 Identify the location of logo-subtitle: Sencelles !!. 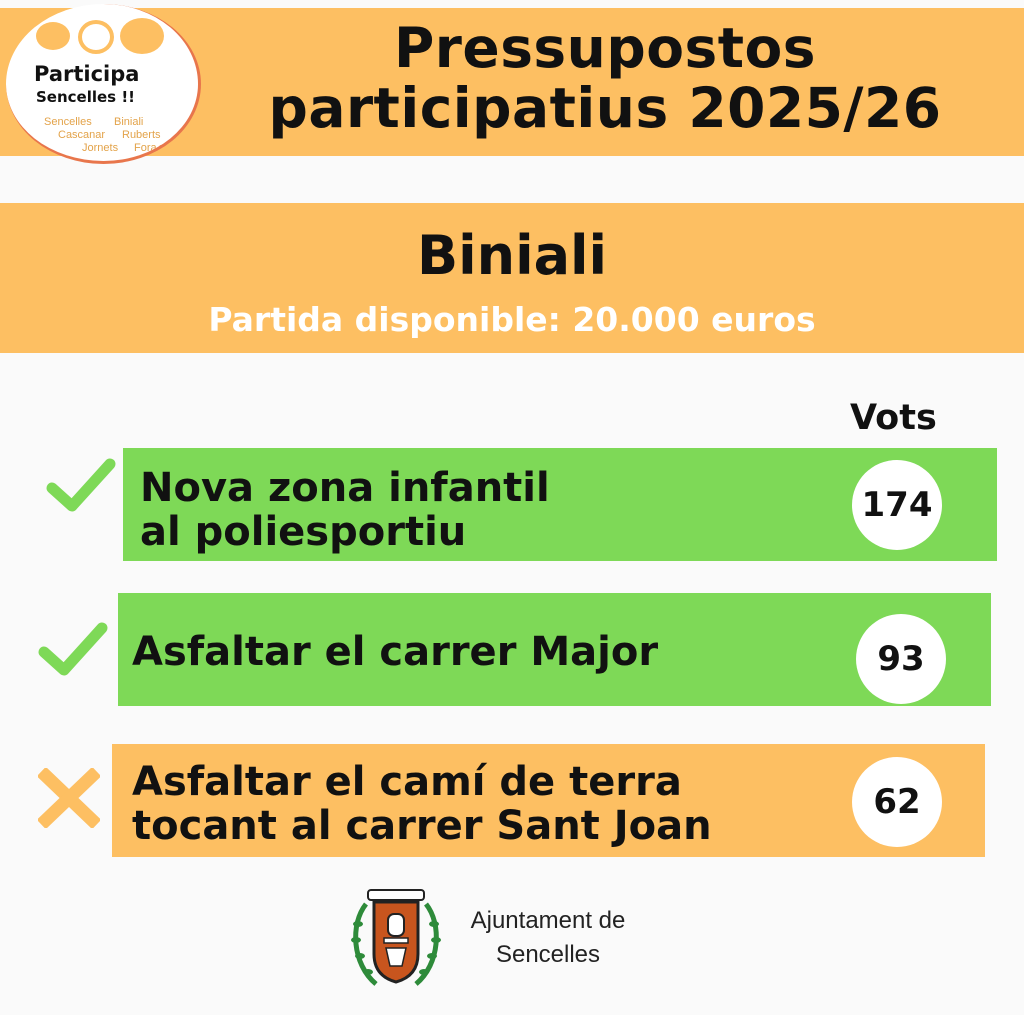
(86, 97).